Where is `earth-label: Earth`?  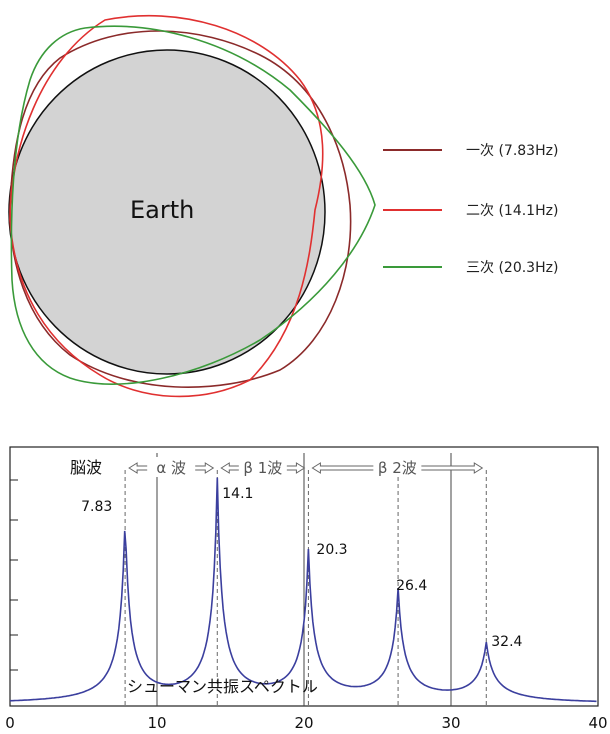 earth-label: Earth is located at coordinates (162, 210).